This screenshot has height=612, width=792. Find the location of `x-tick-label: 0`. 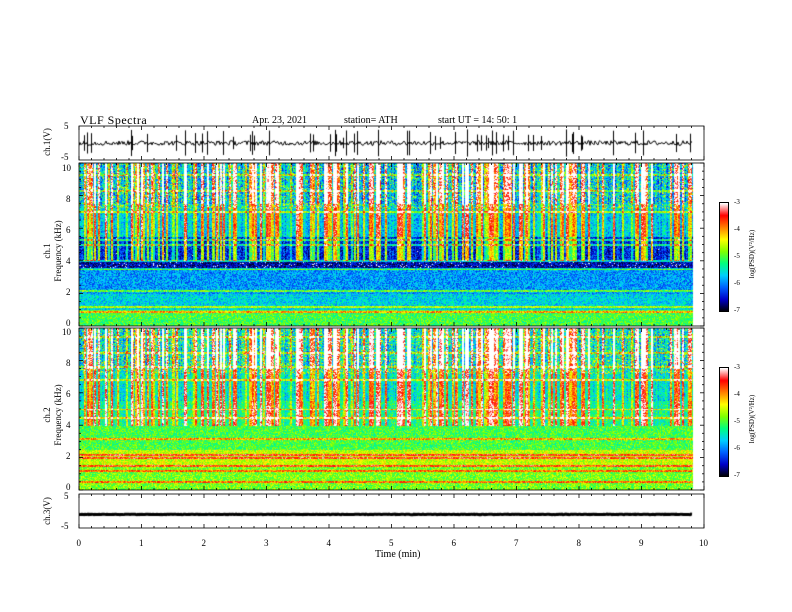

x-tick-label: 0 is located at coordinates (79, 543).